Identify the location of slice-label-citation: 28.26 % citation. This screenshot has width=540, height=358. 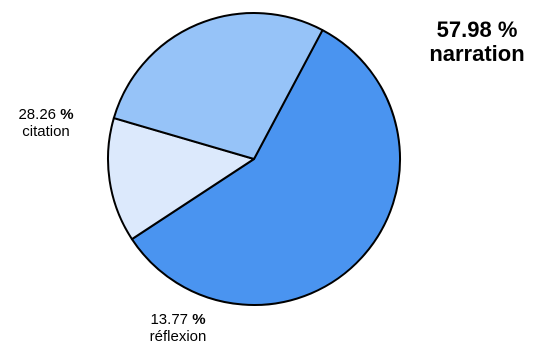
(46, 123).